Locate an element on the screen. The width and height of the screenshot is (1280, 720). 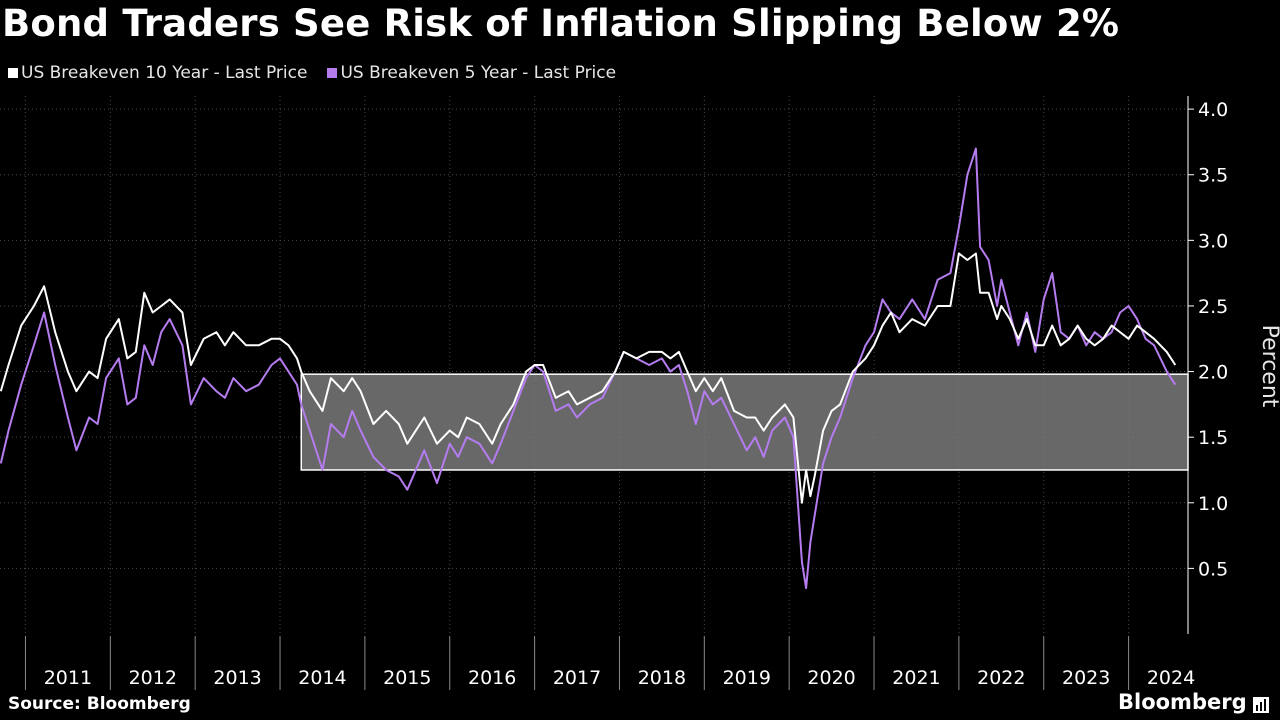
target-band is located at coordinates (744, 422).